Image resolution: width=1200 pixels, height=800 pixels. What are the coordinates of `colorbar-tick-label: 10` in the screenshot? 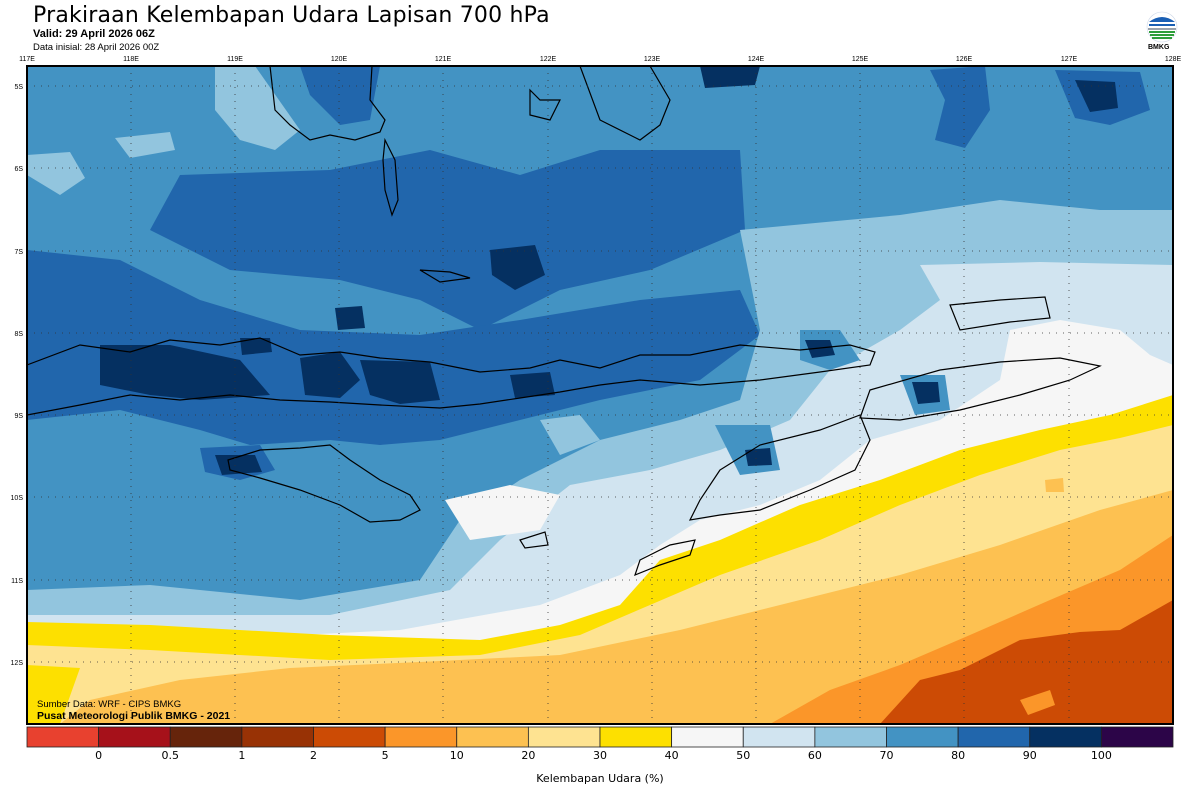 It's located at (456, 755).